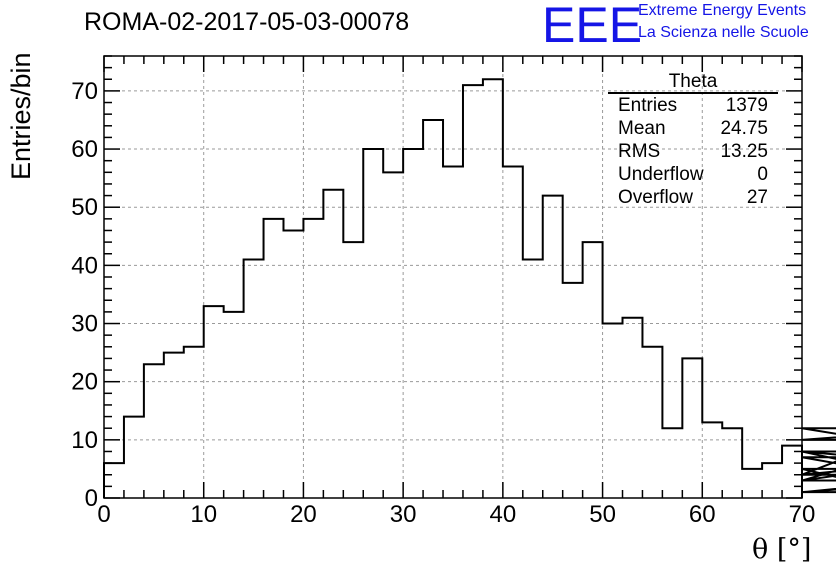 This screenshot has height=572, width=836. Describe the element at coordinates (642, 128) in the screenshot. I see `stats-label: Mean` at that location.